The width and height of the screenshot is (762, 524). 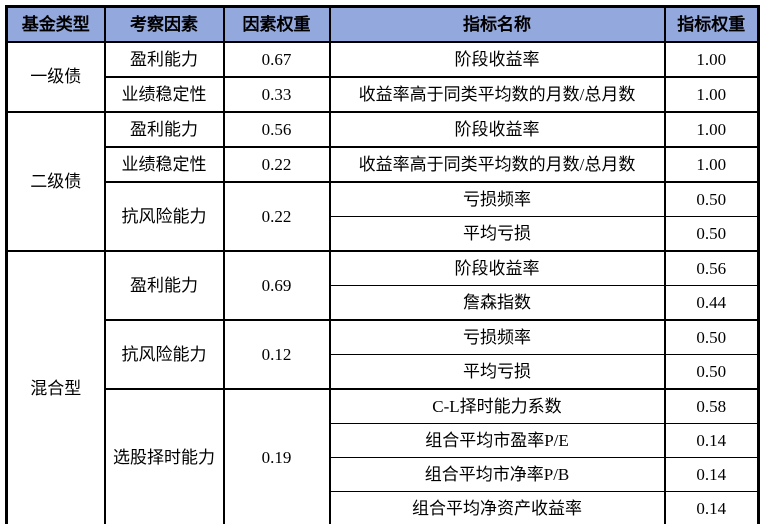 I want to click on factor-weight-cell: 0.69, so click(x=276, y=285).